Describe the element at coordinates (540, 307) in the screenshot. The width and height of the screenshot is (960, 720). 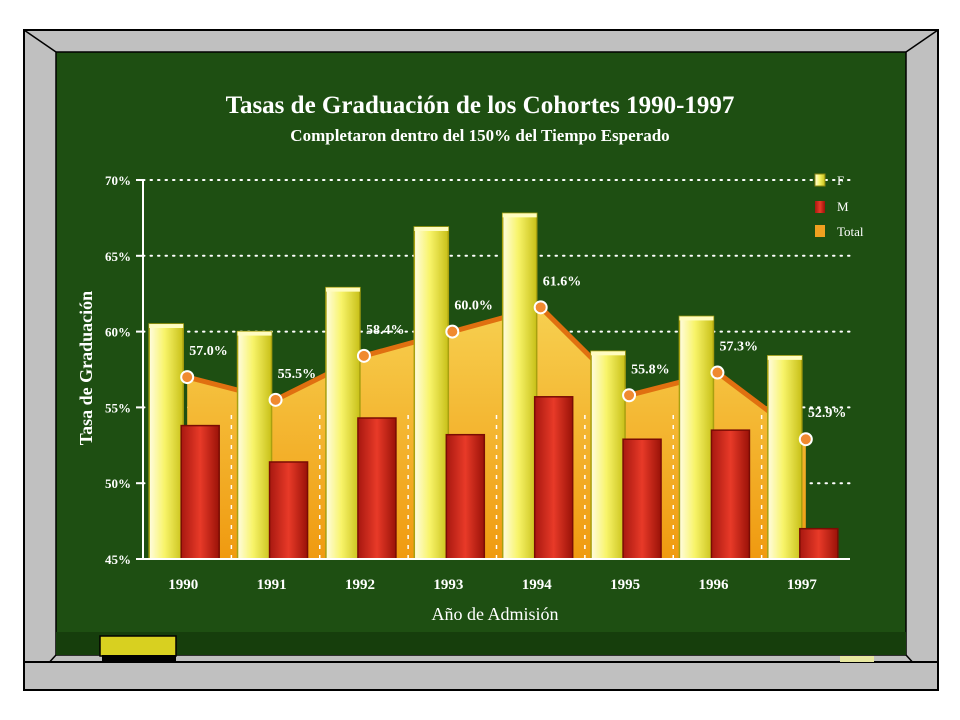
I see `total-point-1994` at that location.